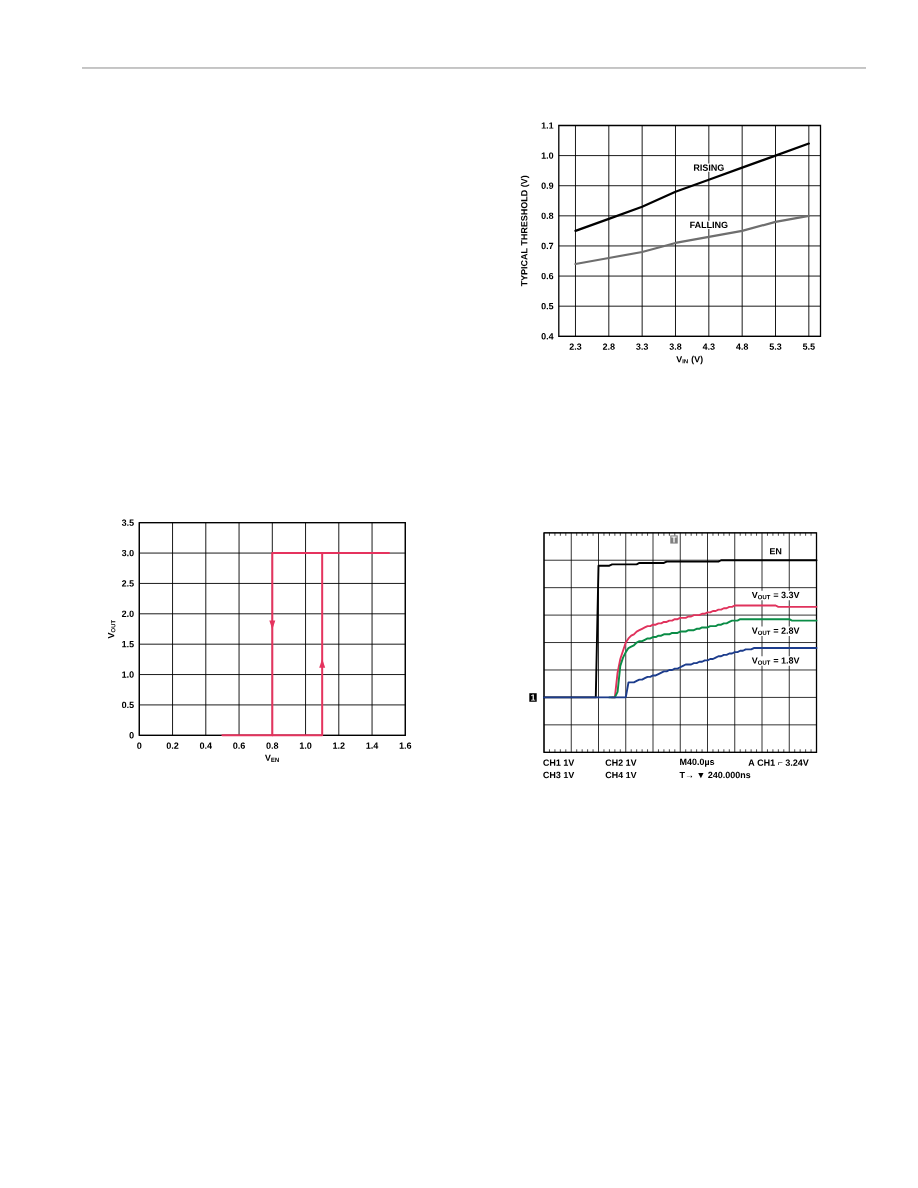 Image resolution: width=918 pixels, height=1188 pixels. What do you see at coordinates (778, 762) in the screenshot?
I see `text: A CH1 ⌐ 3.24V` at bounding box center [778, 762].